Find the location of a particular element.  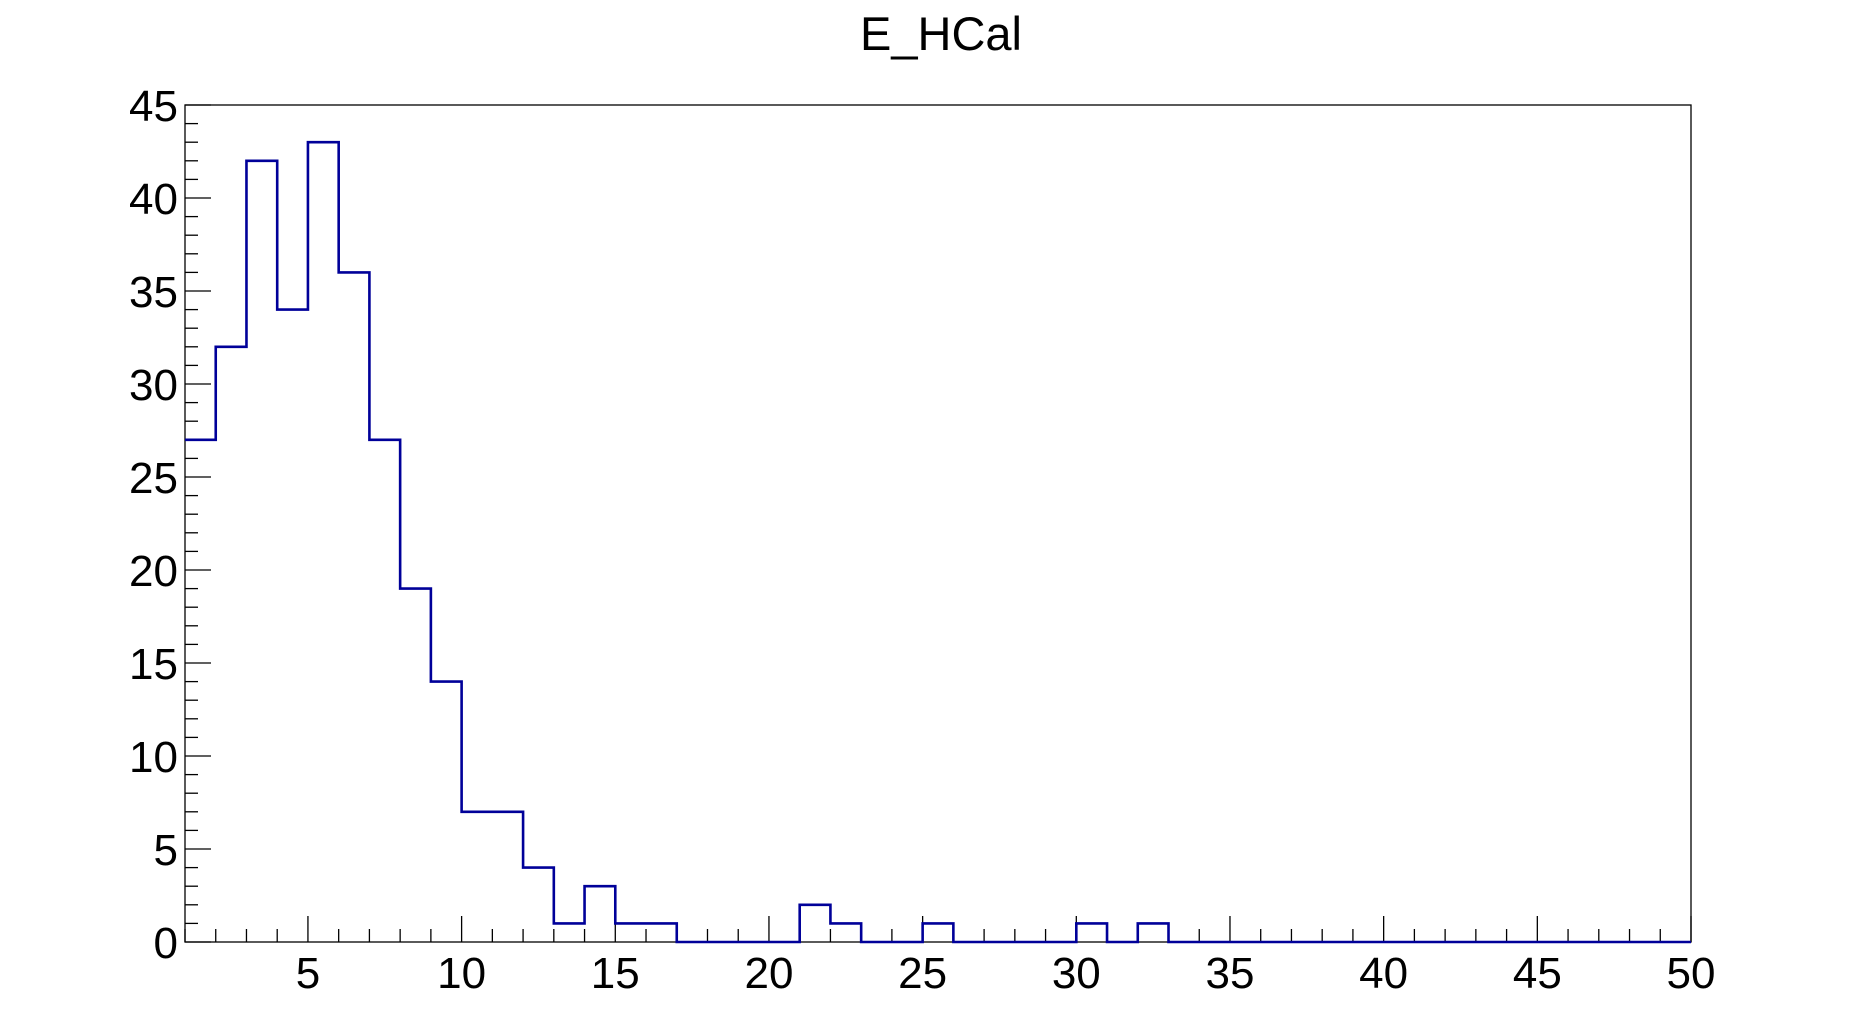

x-tick-label: 20 is located at coordinates (768, 973).